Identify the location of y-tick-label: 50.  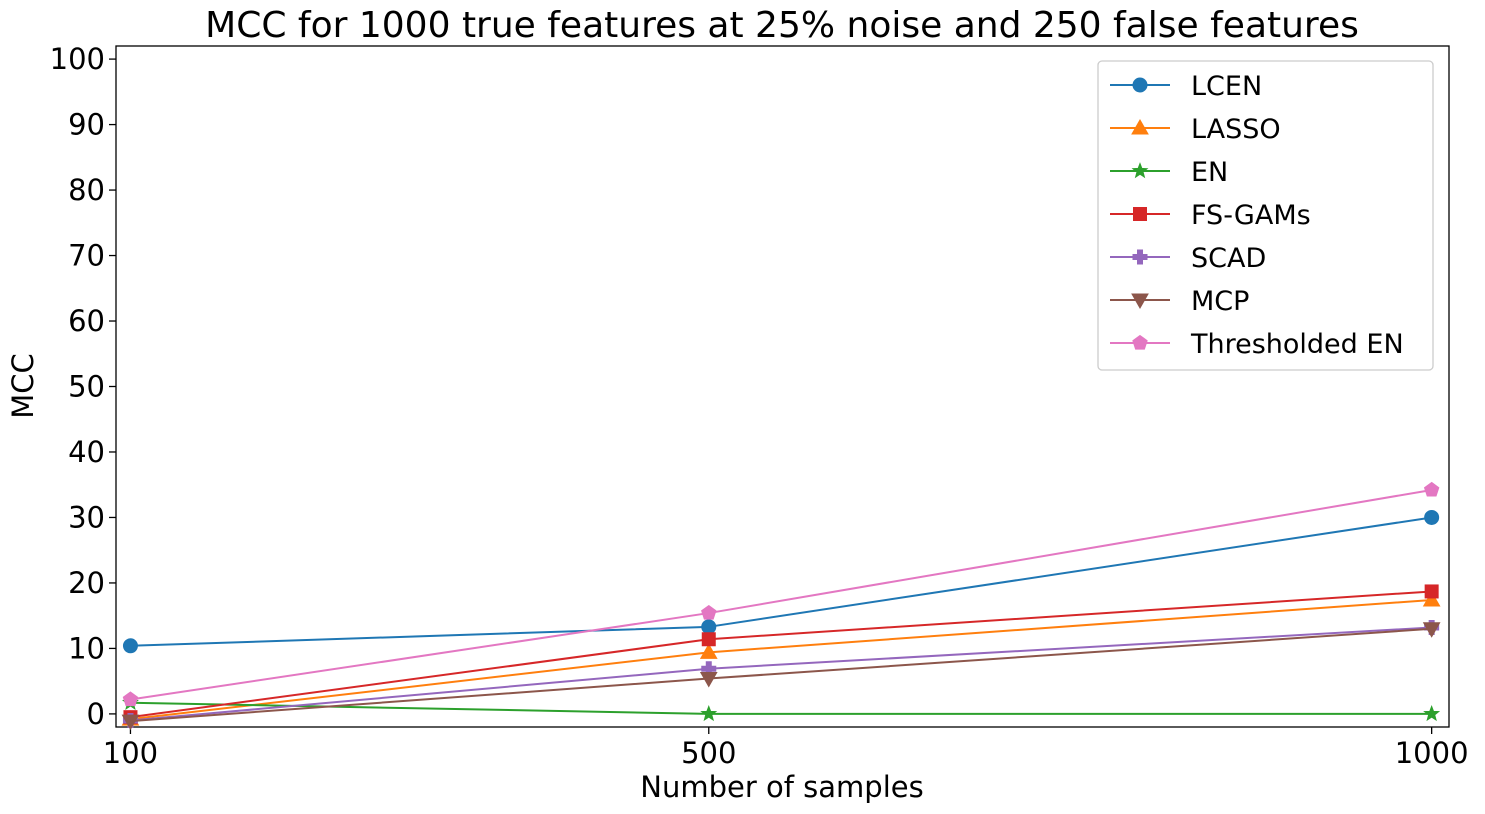
(86, 387).